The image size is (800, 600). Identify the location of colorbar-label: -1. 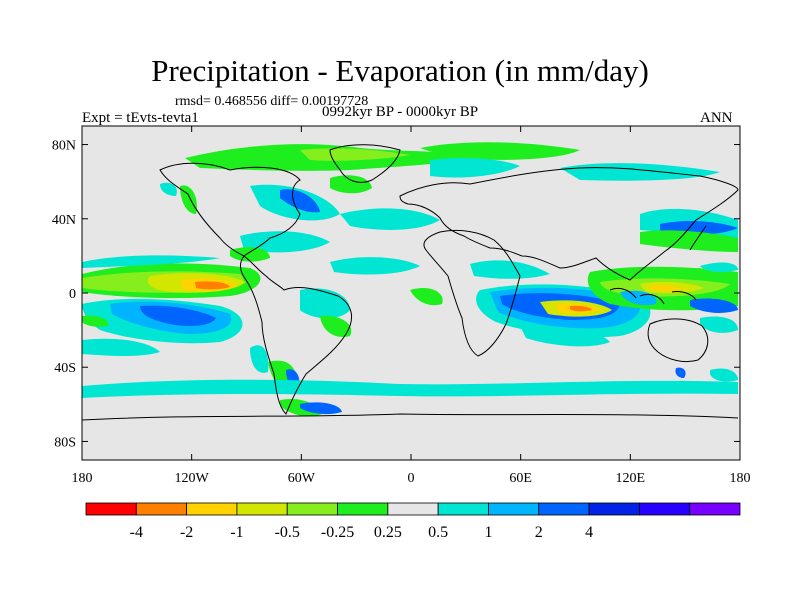
(236, 532).